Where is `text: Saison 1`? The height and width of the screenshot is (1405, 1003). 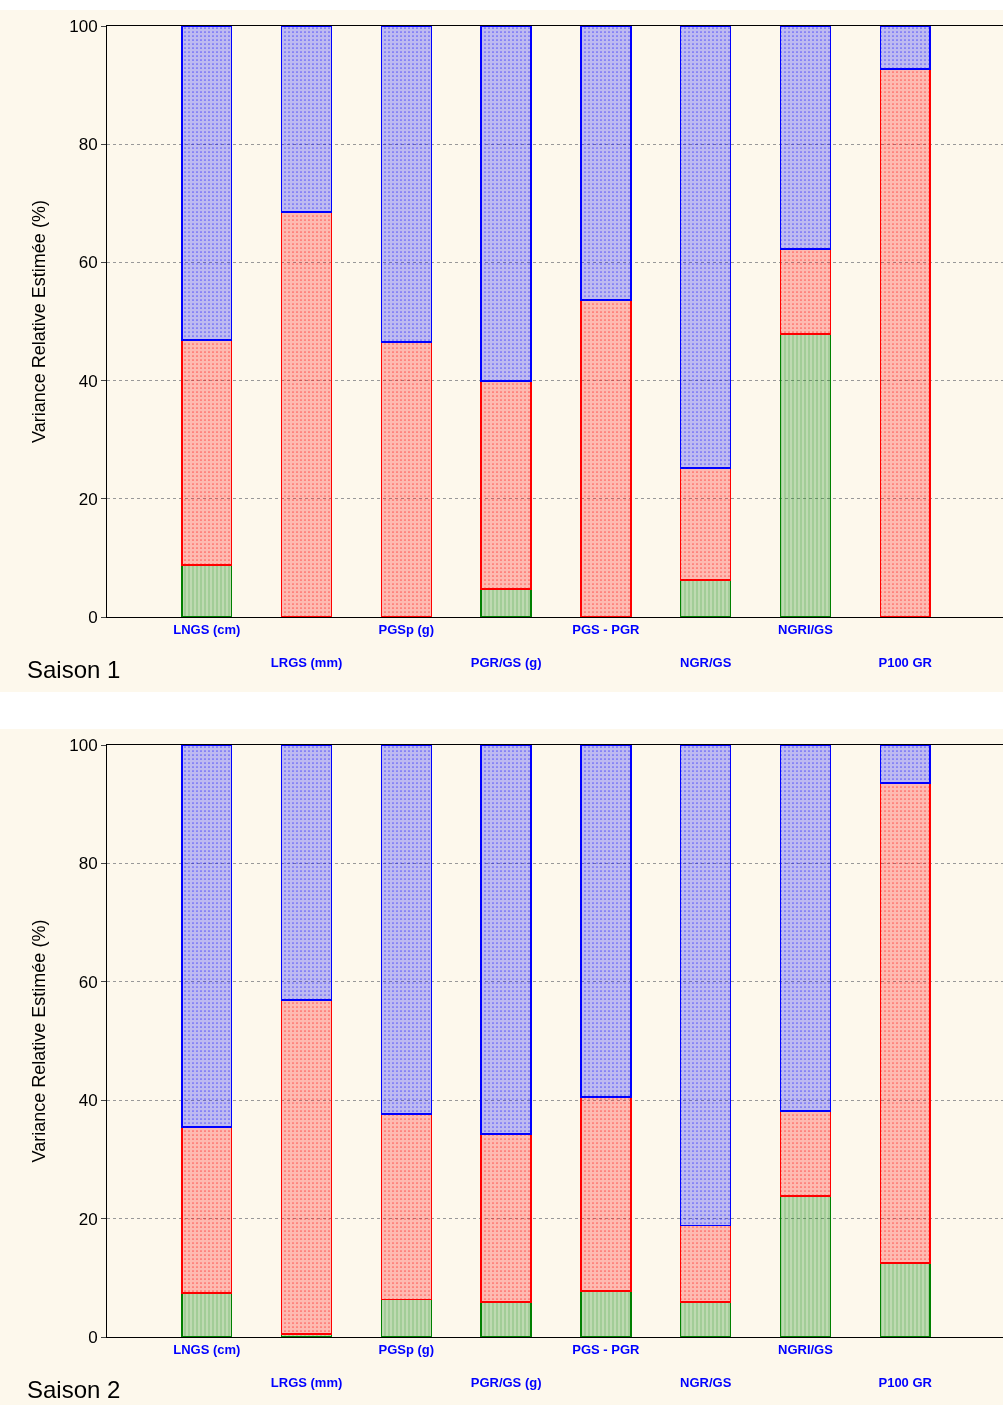
text: Saison 1 is located at coordinates (74, 669).